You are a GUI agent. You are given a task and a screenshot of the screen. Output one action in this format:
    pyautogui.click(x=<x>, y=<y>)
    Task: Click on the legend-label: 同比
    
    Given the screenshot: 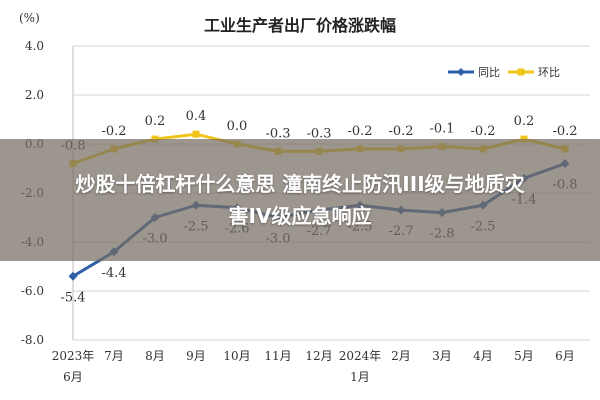 What is the action you would take?
    pyautogui.click(x=489, y=72)
    